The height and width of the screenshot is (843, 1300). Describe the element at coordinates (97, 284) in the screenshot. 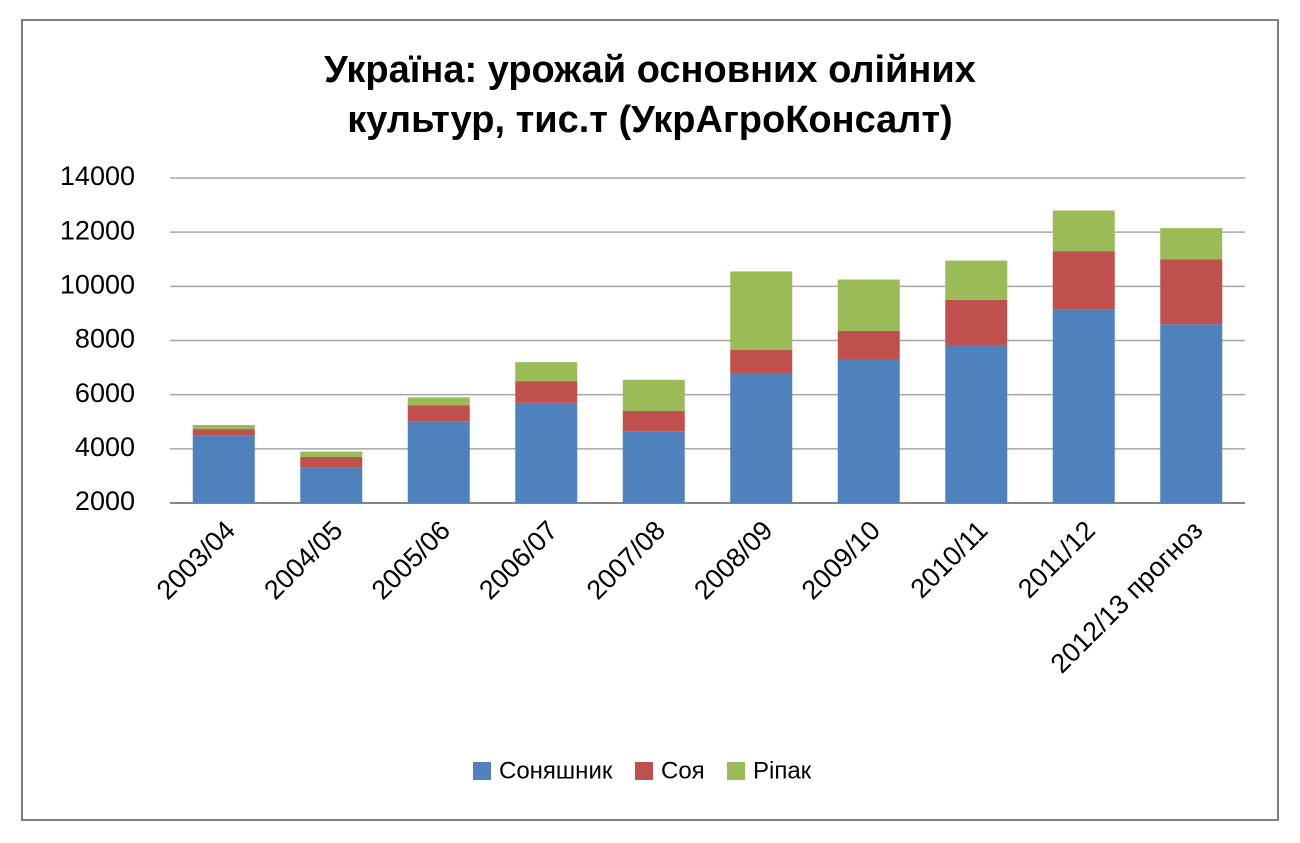

I see `y-tick-label: 10000` at that location.